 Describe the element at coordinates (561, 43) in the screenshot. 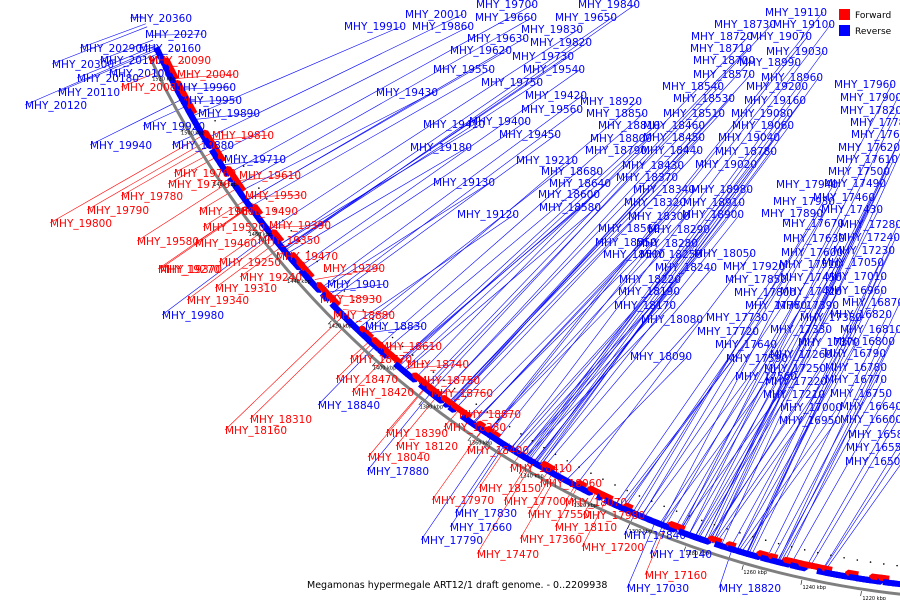

I see `gene-label: MHY_19820` at that location.